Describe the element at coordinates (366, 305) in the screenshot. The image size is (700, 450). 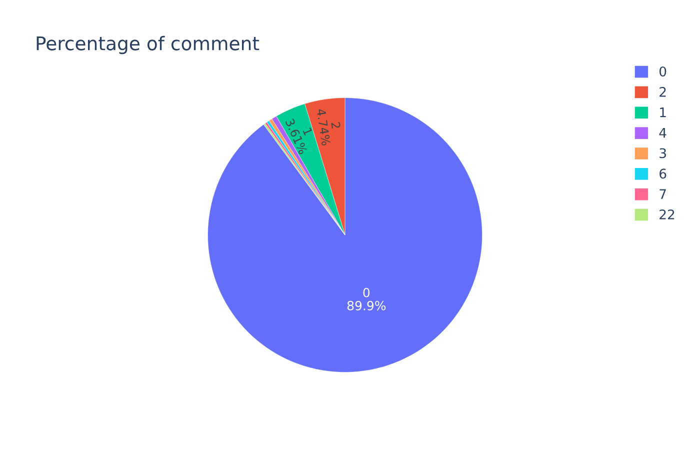
I see `data-label: 89.9%` at that location.